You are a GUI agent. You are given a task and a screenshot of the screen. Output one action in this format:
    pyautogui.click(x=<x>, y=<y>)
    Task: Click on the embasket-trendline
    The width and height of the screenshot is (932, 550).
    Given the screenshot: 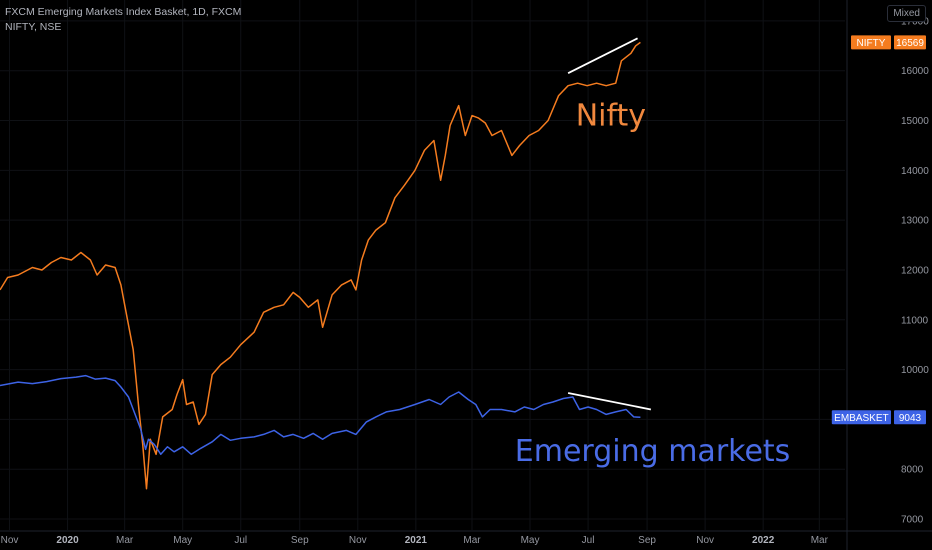 What is the action you would take?
    pyautogui.click(x=609, y=401)
    